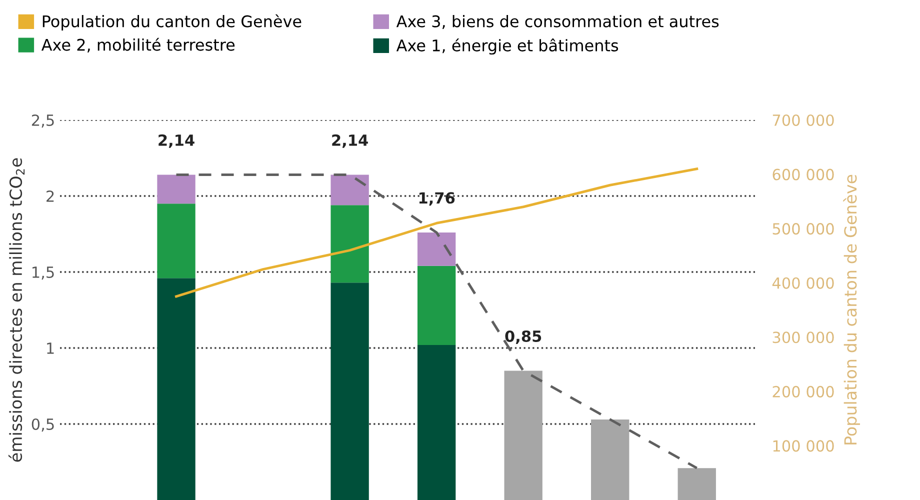 The height and width of the screenshot is (500, 920). What do you see at coordinates (803, 338) in the screenshot?
I see `y2-tick-label: 300 000` at bounding box center [803, 338].